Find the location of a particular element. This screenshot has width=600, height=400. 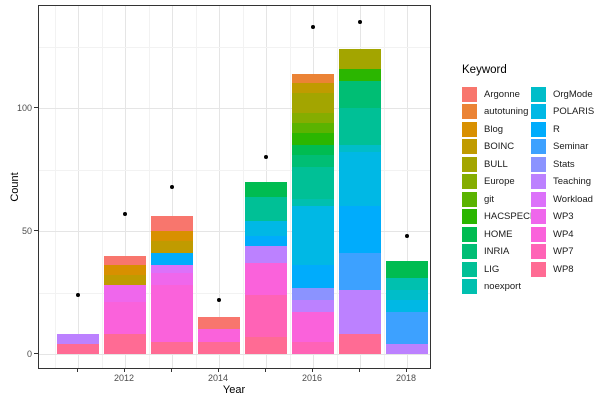

legend-item-Seminar: Seminar is located at coordinates (559, 147).